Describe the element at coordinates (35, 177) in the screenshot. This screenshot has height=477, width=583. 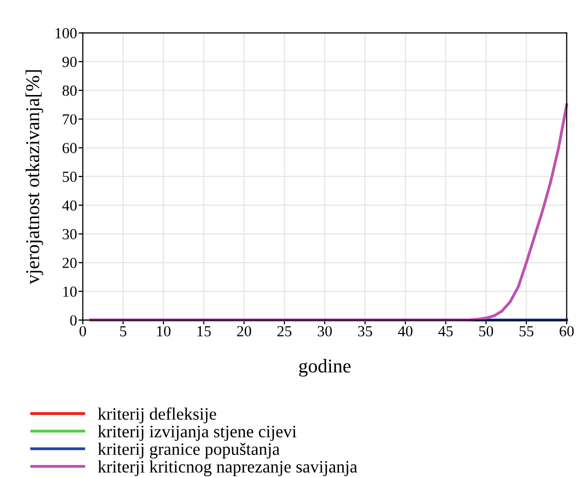
I see `y-axis-title: vjerojatnost otkazivanja[%]` at that location.